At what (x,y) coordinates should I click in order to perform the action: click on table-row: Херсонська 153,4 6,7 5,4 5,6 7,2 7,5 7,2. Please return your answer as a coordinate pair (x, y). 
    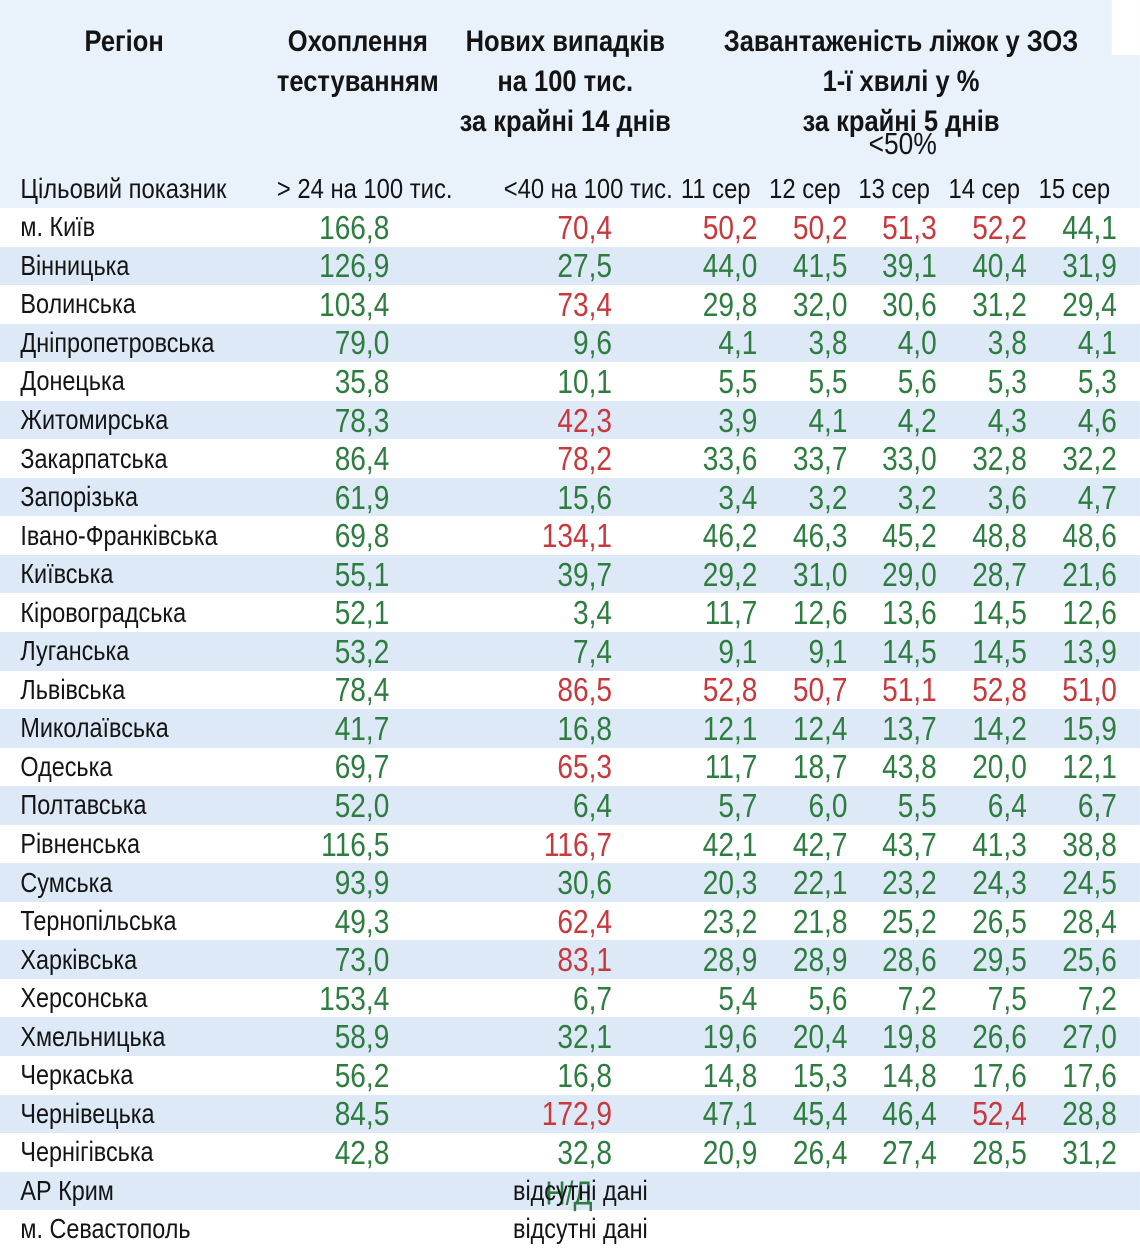
    Looking at the image, I should click on (570, 998).